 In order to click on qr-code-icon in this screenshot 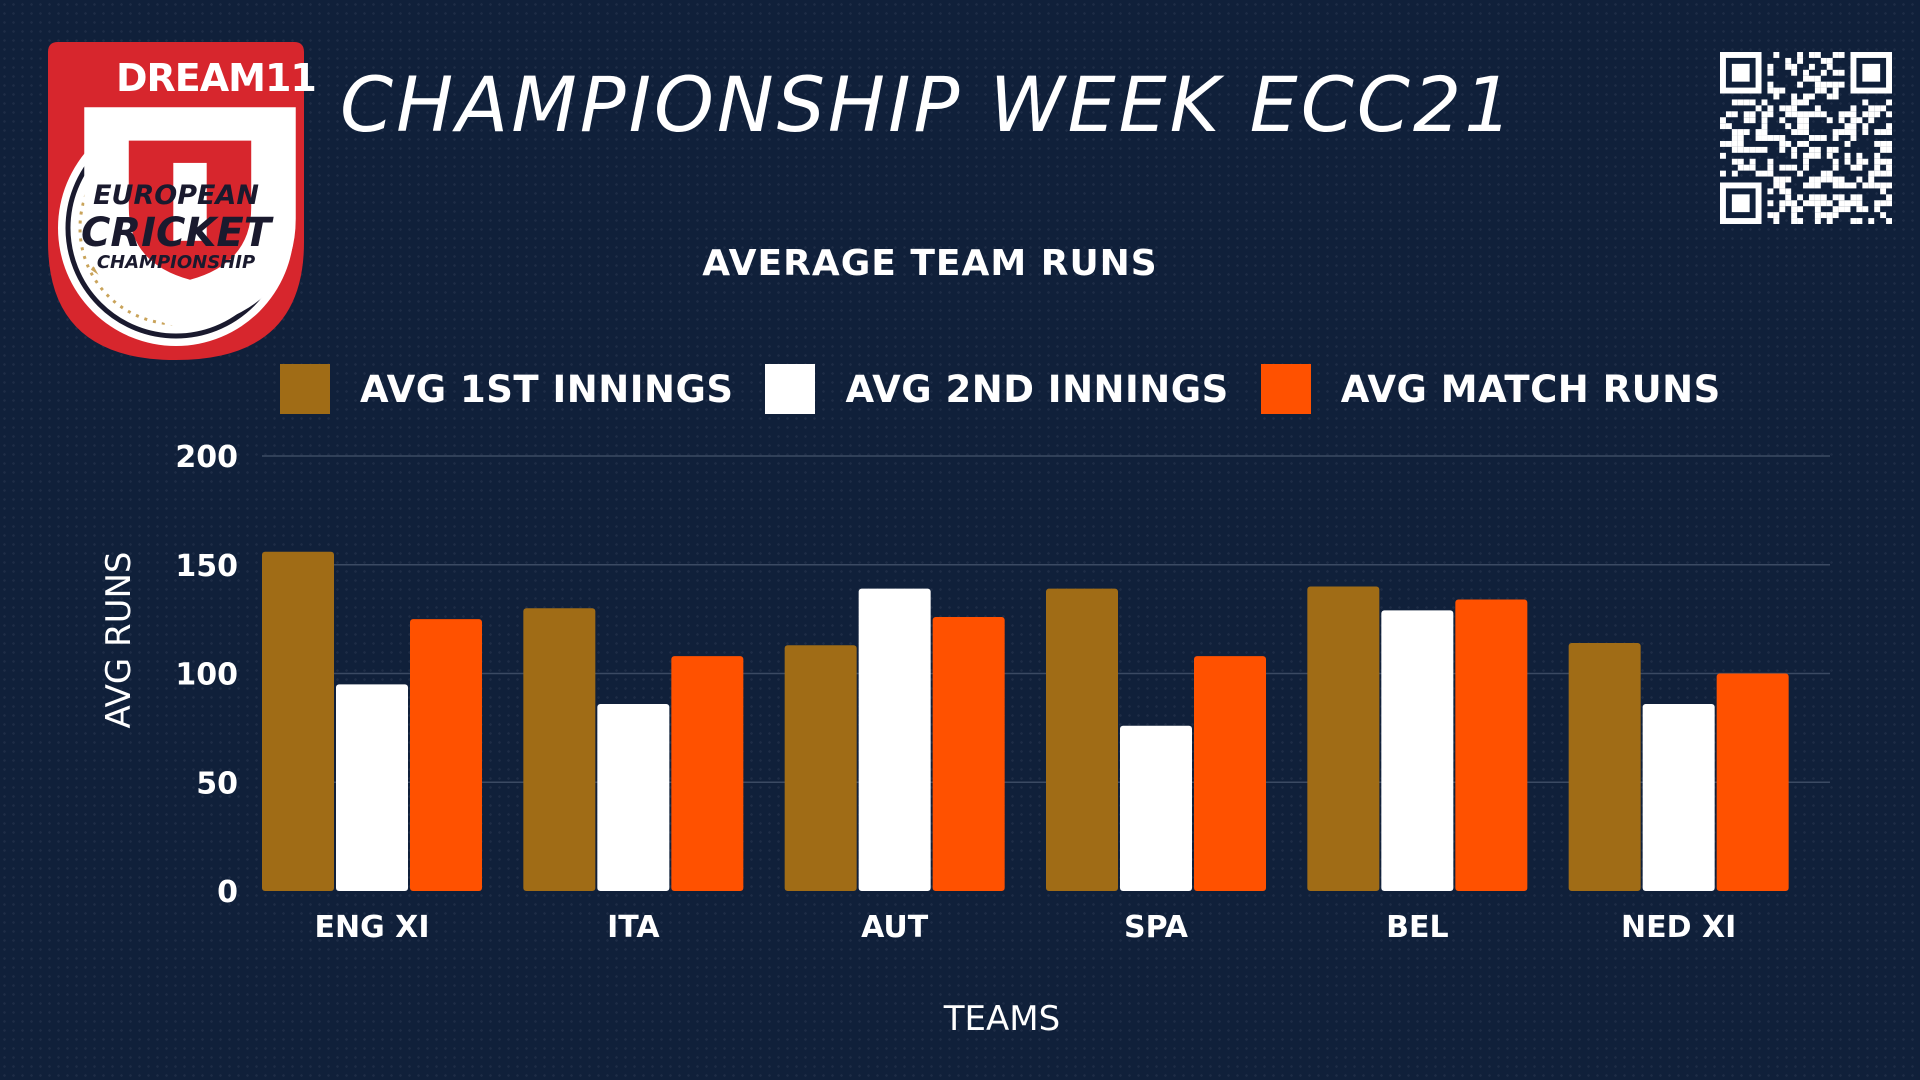, I will do `click(1806, 138)`.